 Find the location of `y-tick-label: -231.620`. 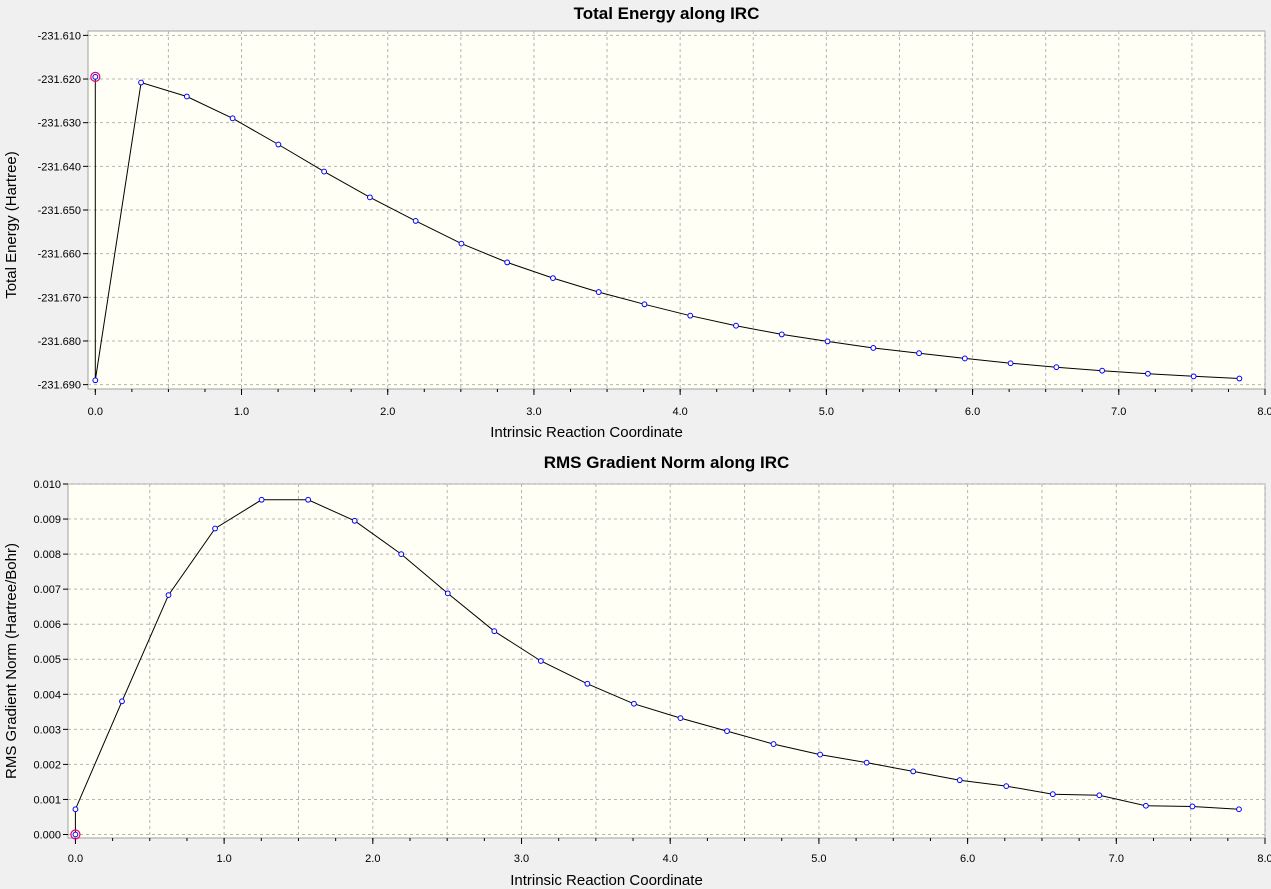

y-tick-label: -231.620 is located at coordinates (59, 80).